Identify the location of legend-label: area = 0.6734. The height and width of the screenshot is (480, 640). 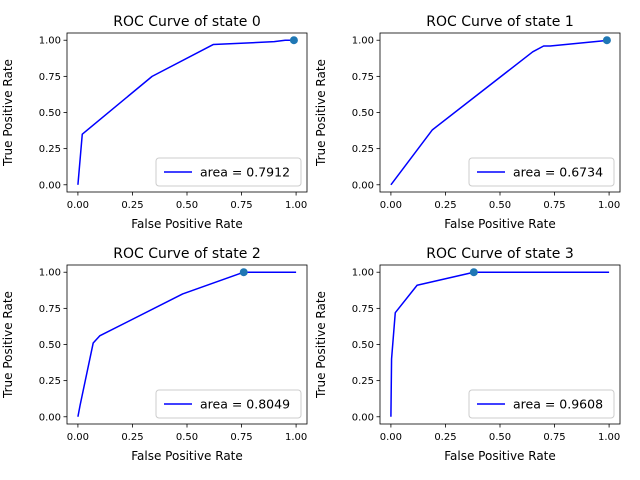
(558, 172).